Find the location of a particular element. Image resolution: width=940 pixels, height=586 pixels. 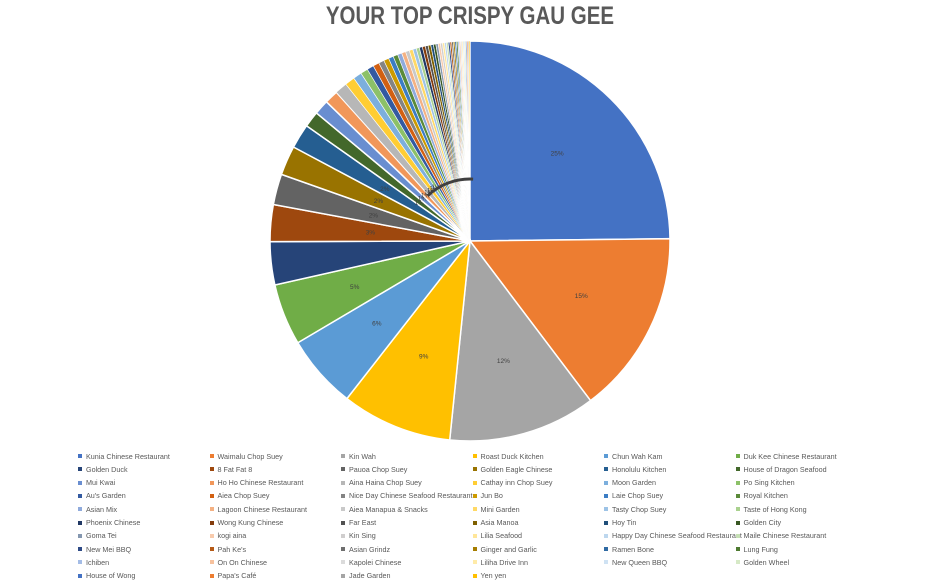

legend-item: Asia Manoa is located at coordinates (495, 523).